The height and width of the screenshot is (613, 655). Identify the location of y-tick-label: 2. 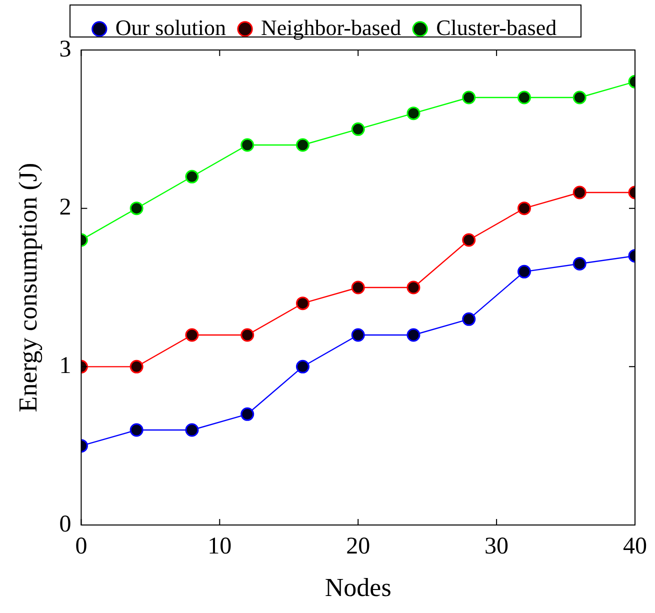
(65, 207).